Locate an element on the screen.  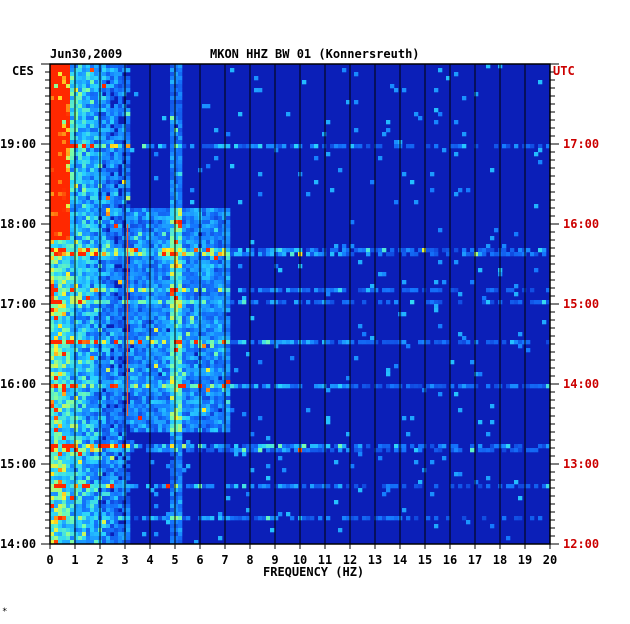
left-axis-label: CES is located at coordinates (23, 71).